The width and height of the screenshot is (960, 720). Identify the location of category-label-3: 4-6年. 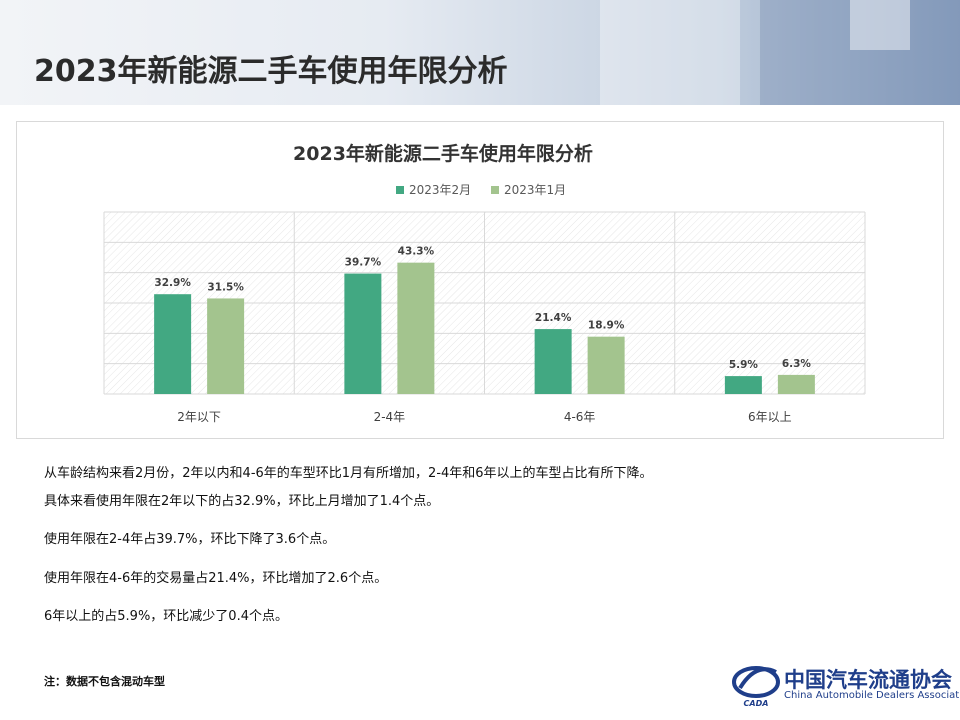
(580, 417).